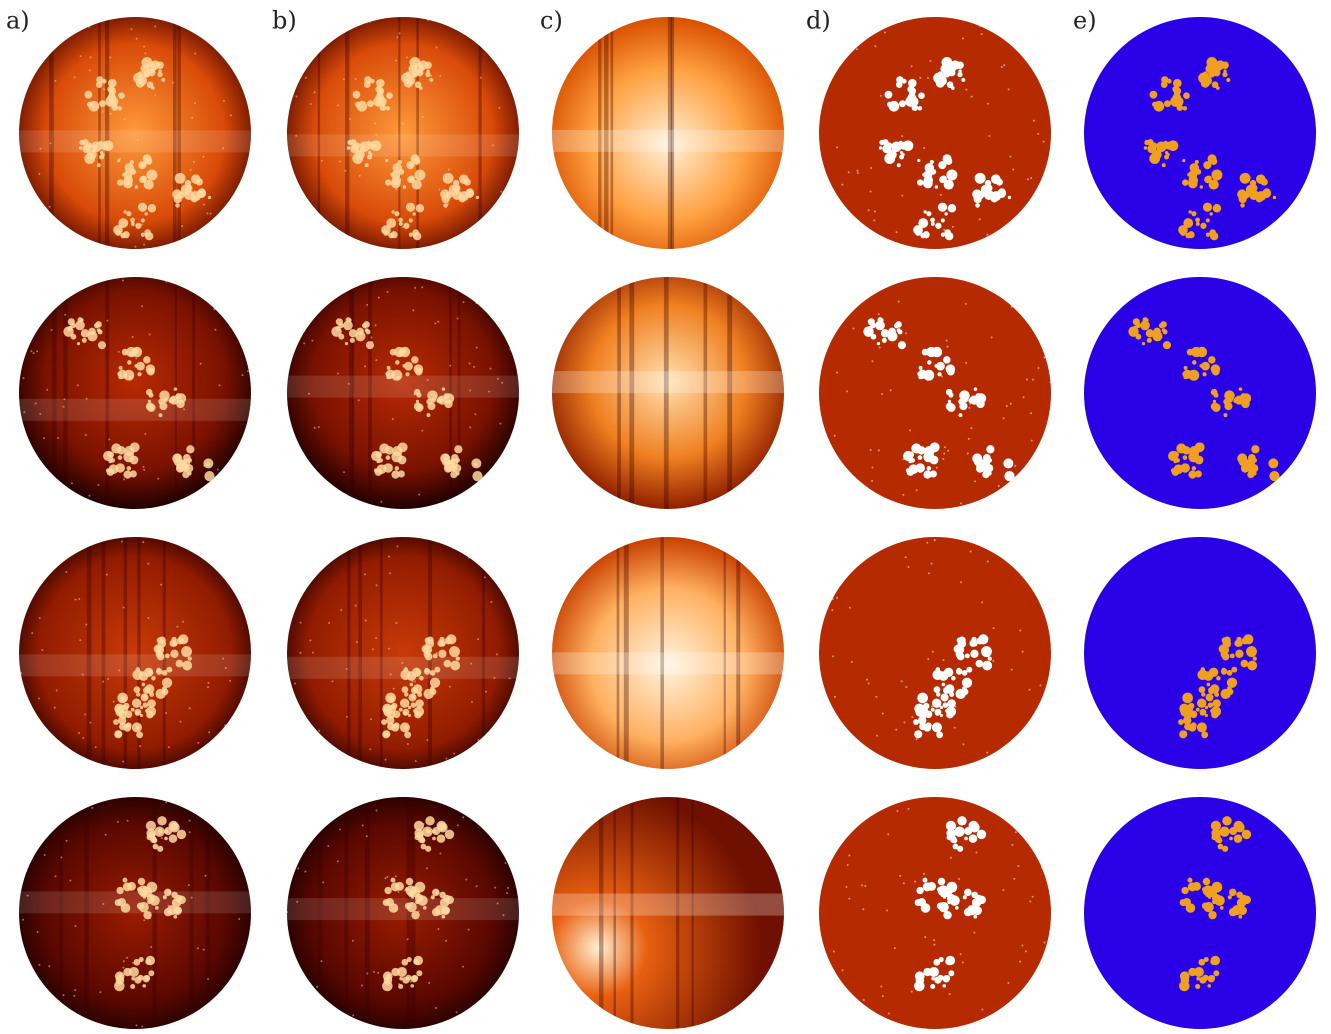 The height and width of the screenshot is (1034, 1331). What do you see at coordinates (1200, 393) in the screenshot?
I see `disk-background` at bounding box center [1200, 393].